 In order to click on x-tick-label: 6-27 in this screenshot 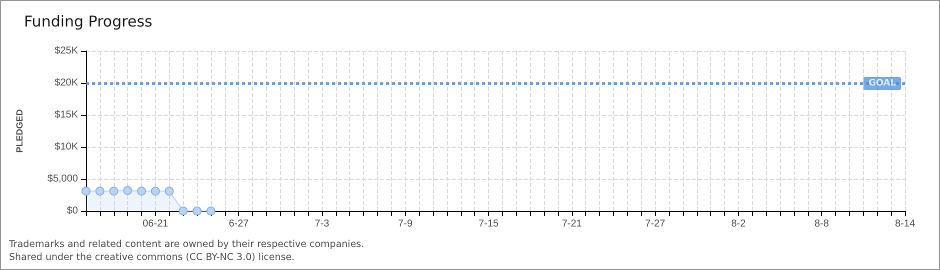, I will do `click(239, 224)`.